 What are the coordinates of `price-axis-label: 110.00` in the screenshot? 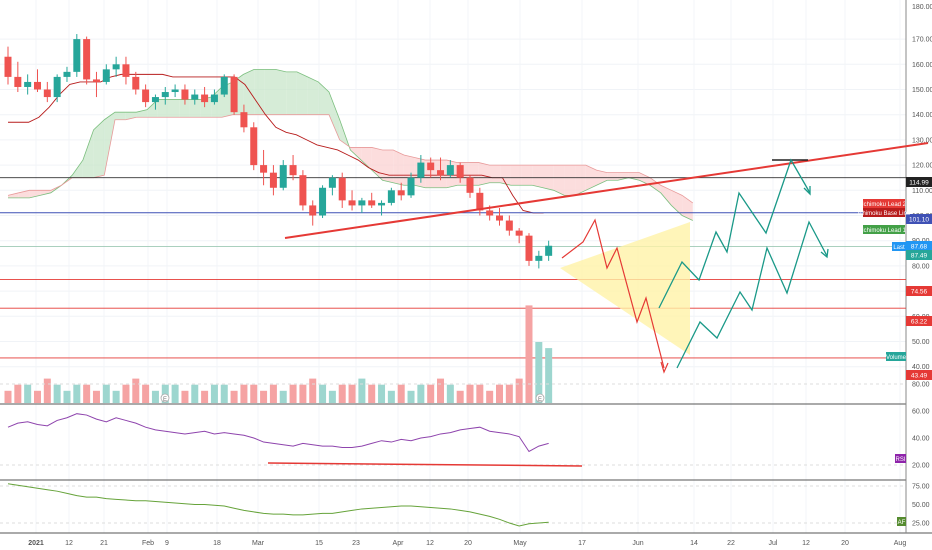 It's located at (922, 191).